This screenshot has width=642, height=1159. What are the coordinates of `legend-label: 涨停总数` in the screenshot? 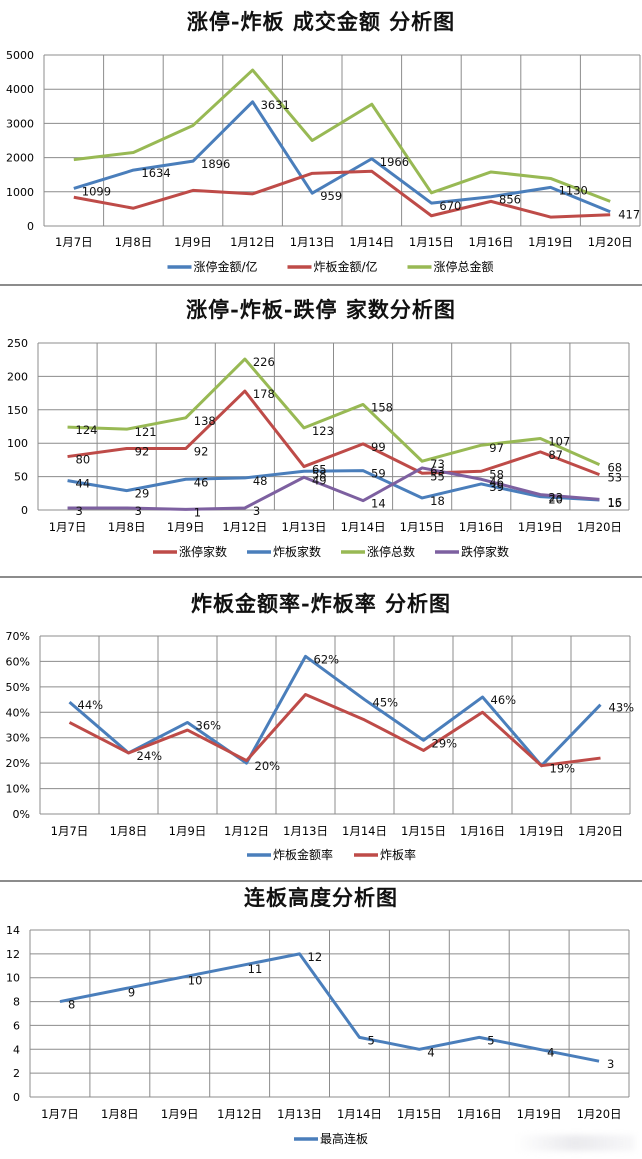 It's located at (391, 551).